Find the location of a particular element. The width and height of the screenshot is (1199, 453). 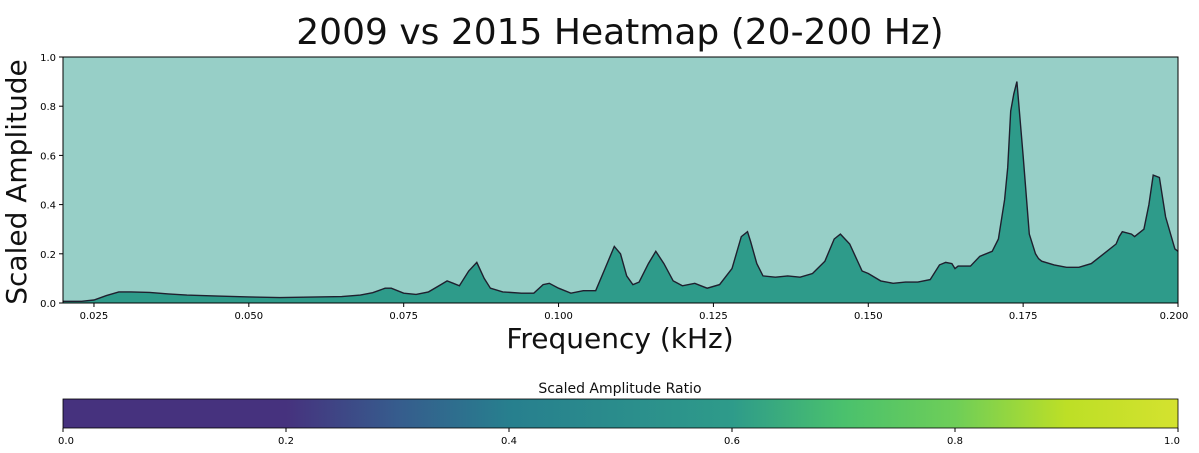

x-axis: 0.025 0.050 0.075 0.100 0.125 0.150 0.175 0.200 is located at coordinates (634, 312).